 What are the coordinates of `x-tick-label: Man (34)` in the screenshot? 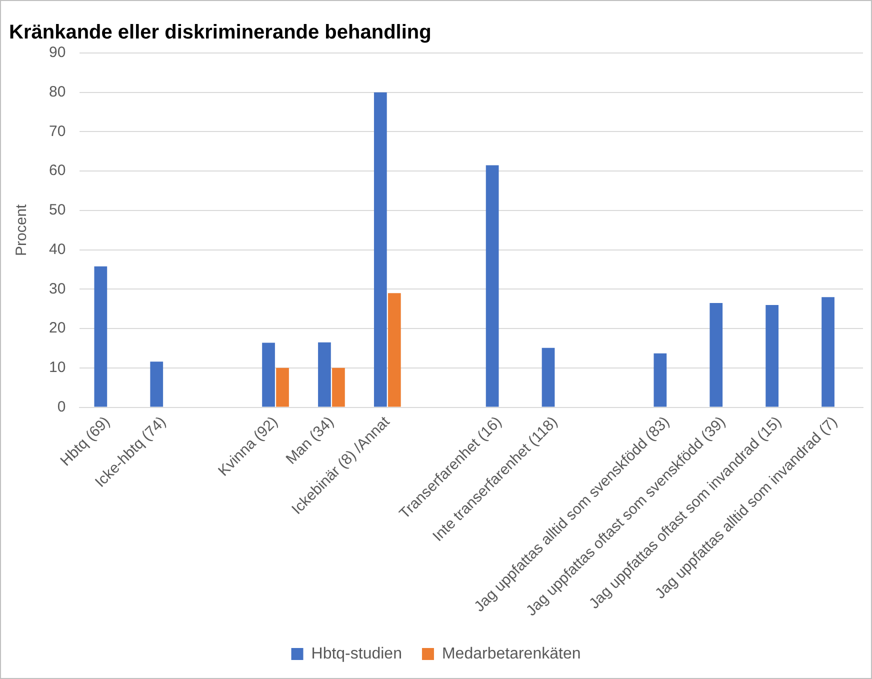 It's located at (310, 440).